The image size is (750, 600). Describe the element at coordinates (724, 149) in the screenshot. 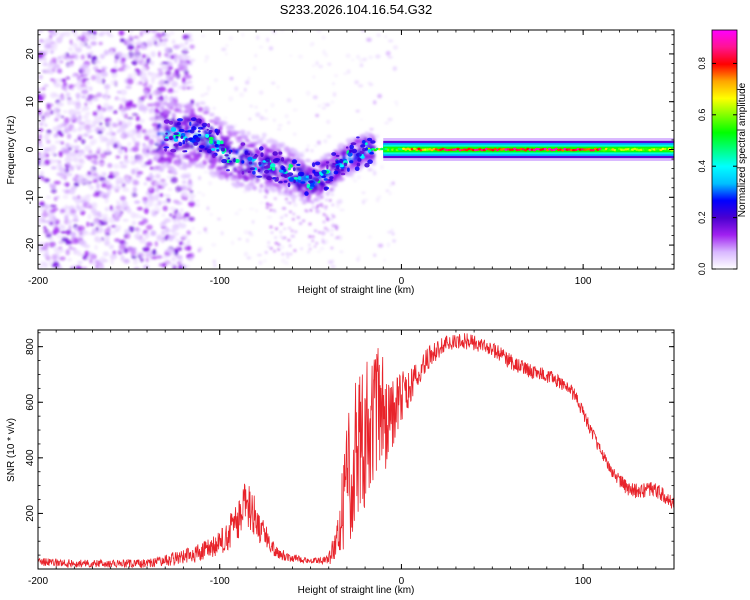

I see `colorbar-gradient` at that location.